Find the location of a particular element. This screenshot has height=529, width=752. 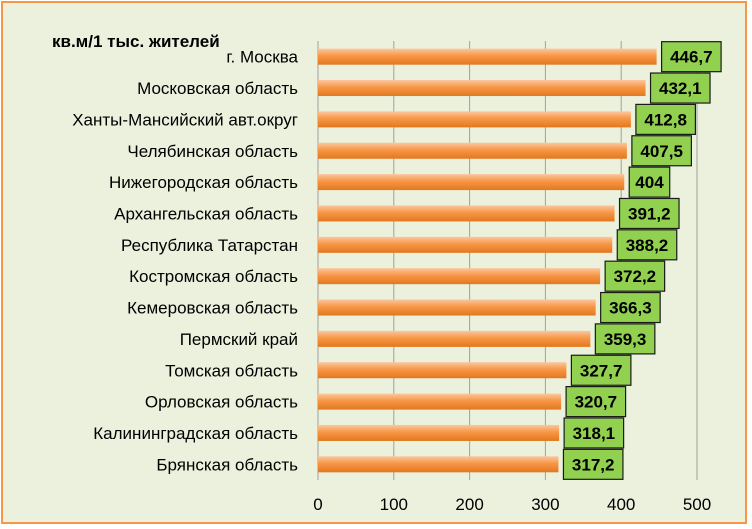

data-label: 318,1 is located at coordinates (594, 433).